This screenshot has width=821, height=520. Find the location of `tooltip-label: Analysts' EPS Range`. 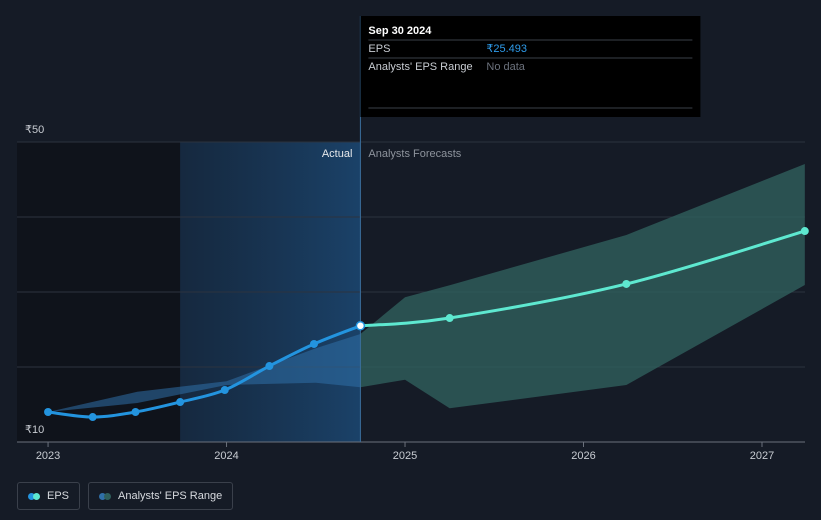

tooltip-label: Analysts' EPS Range is located at coordinates (420, 67).